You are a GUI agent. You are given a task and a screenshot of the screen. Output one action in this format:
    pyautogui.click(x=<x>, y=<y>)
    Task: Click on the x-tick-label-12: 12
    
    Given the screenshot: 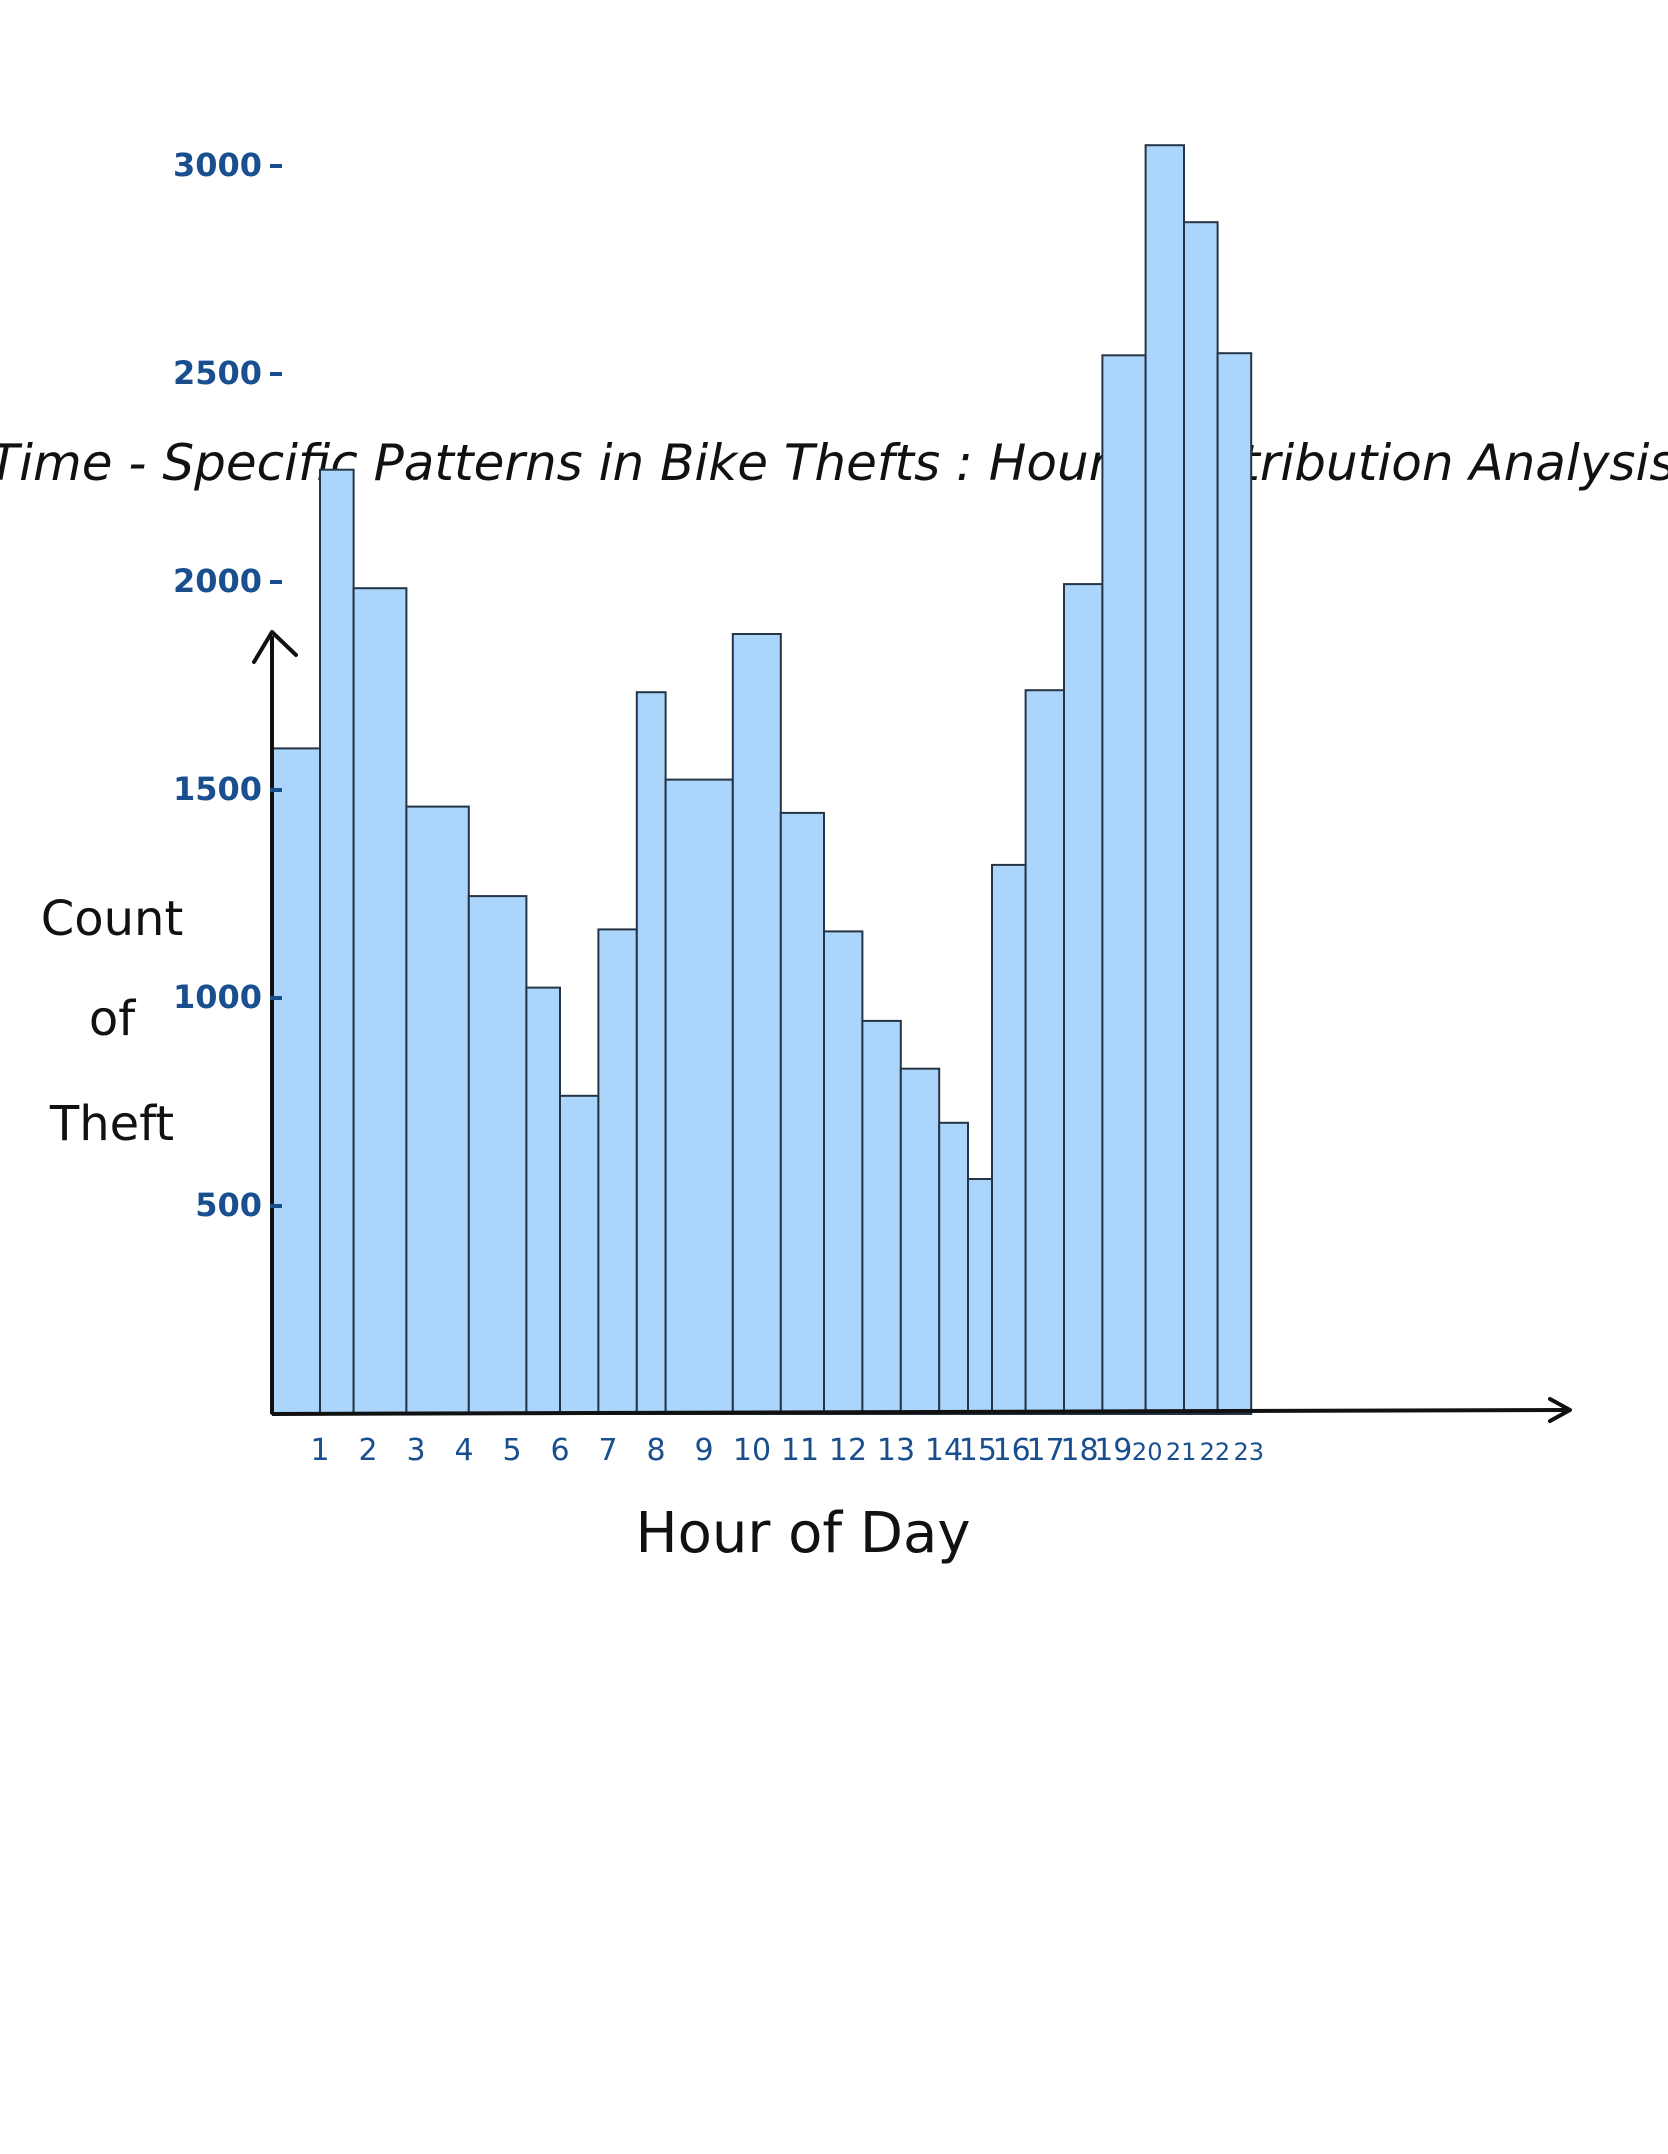 What is the action you would take?
    pyautogui.click(x=848, y=1450)
    